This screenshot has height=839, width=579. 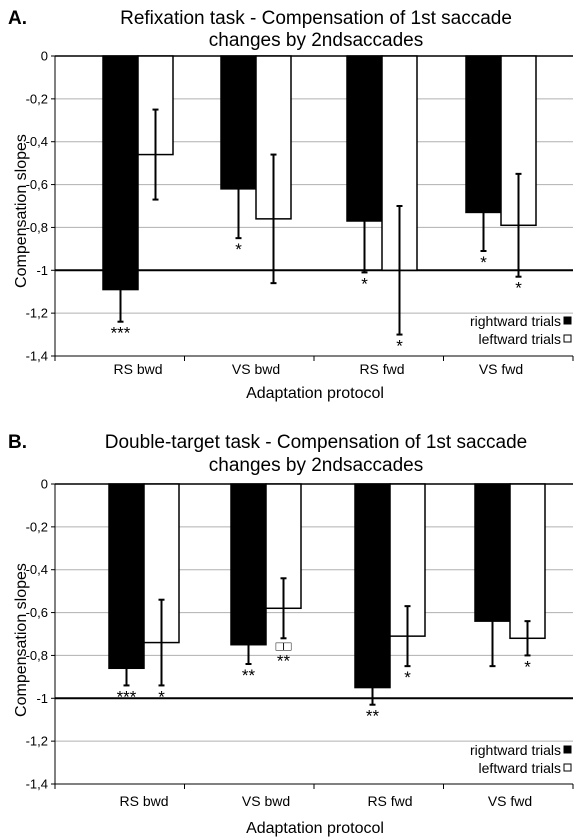 What do you see at coordinates (37, 98) in the screenshot?
I see `panel-a-y-tick-label: -0,2` at bounding box center [37, 98].